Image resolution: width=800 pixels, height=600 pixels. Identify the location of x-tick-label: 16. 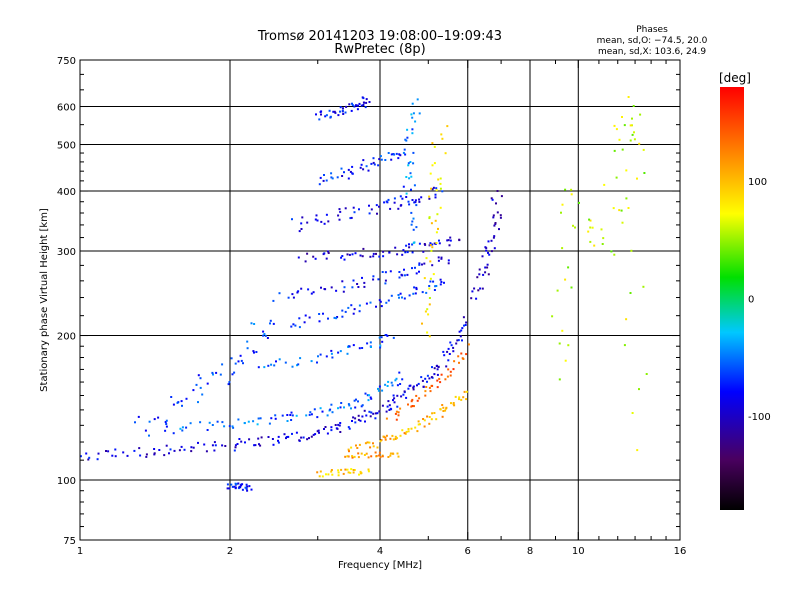
(680, 551).